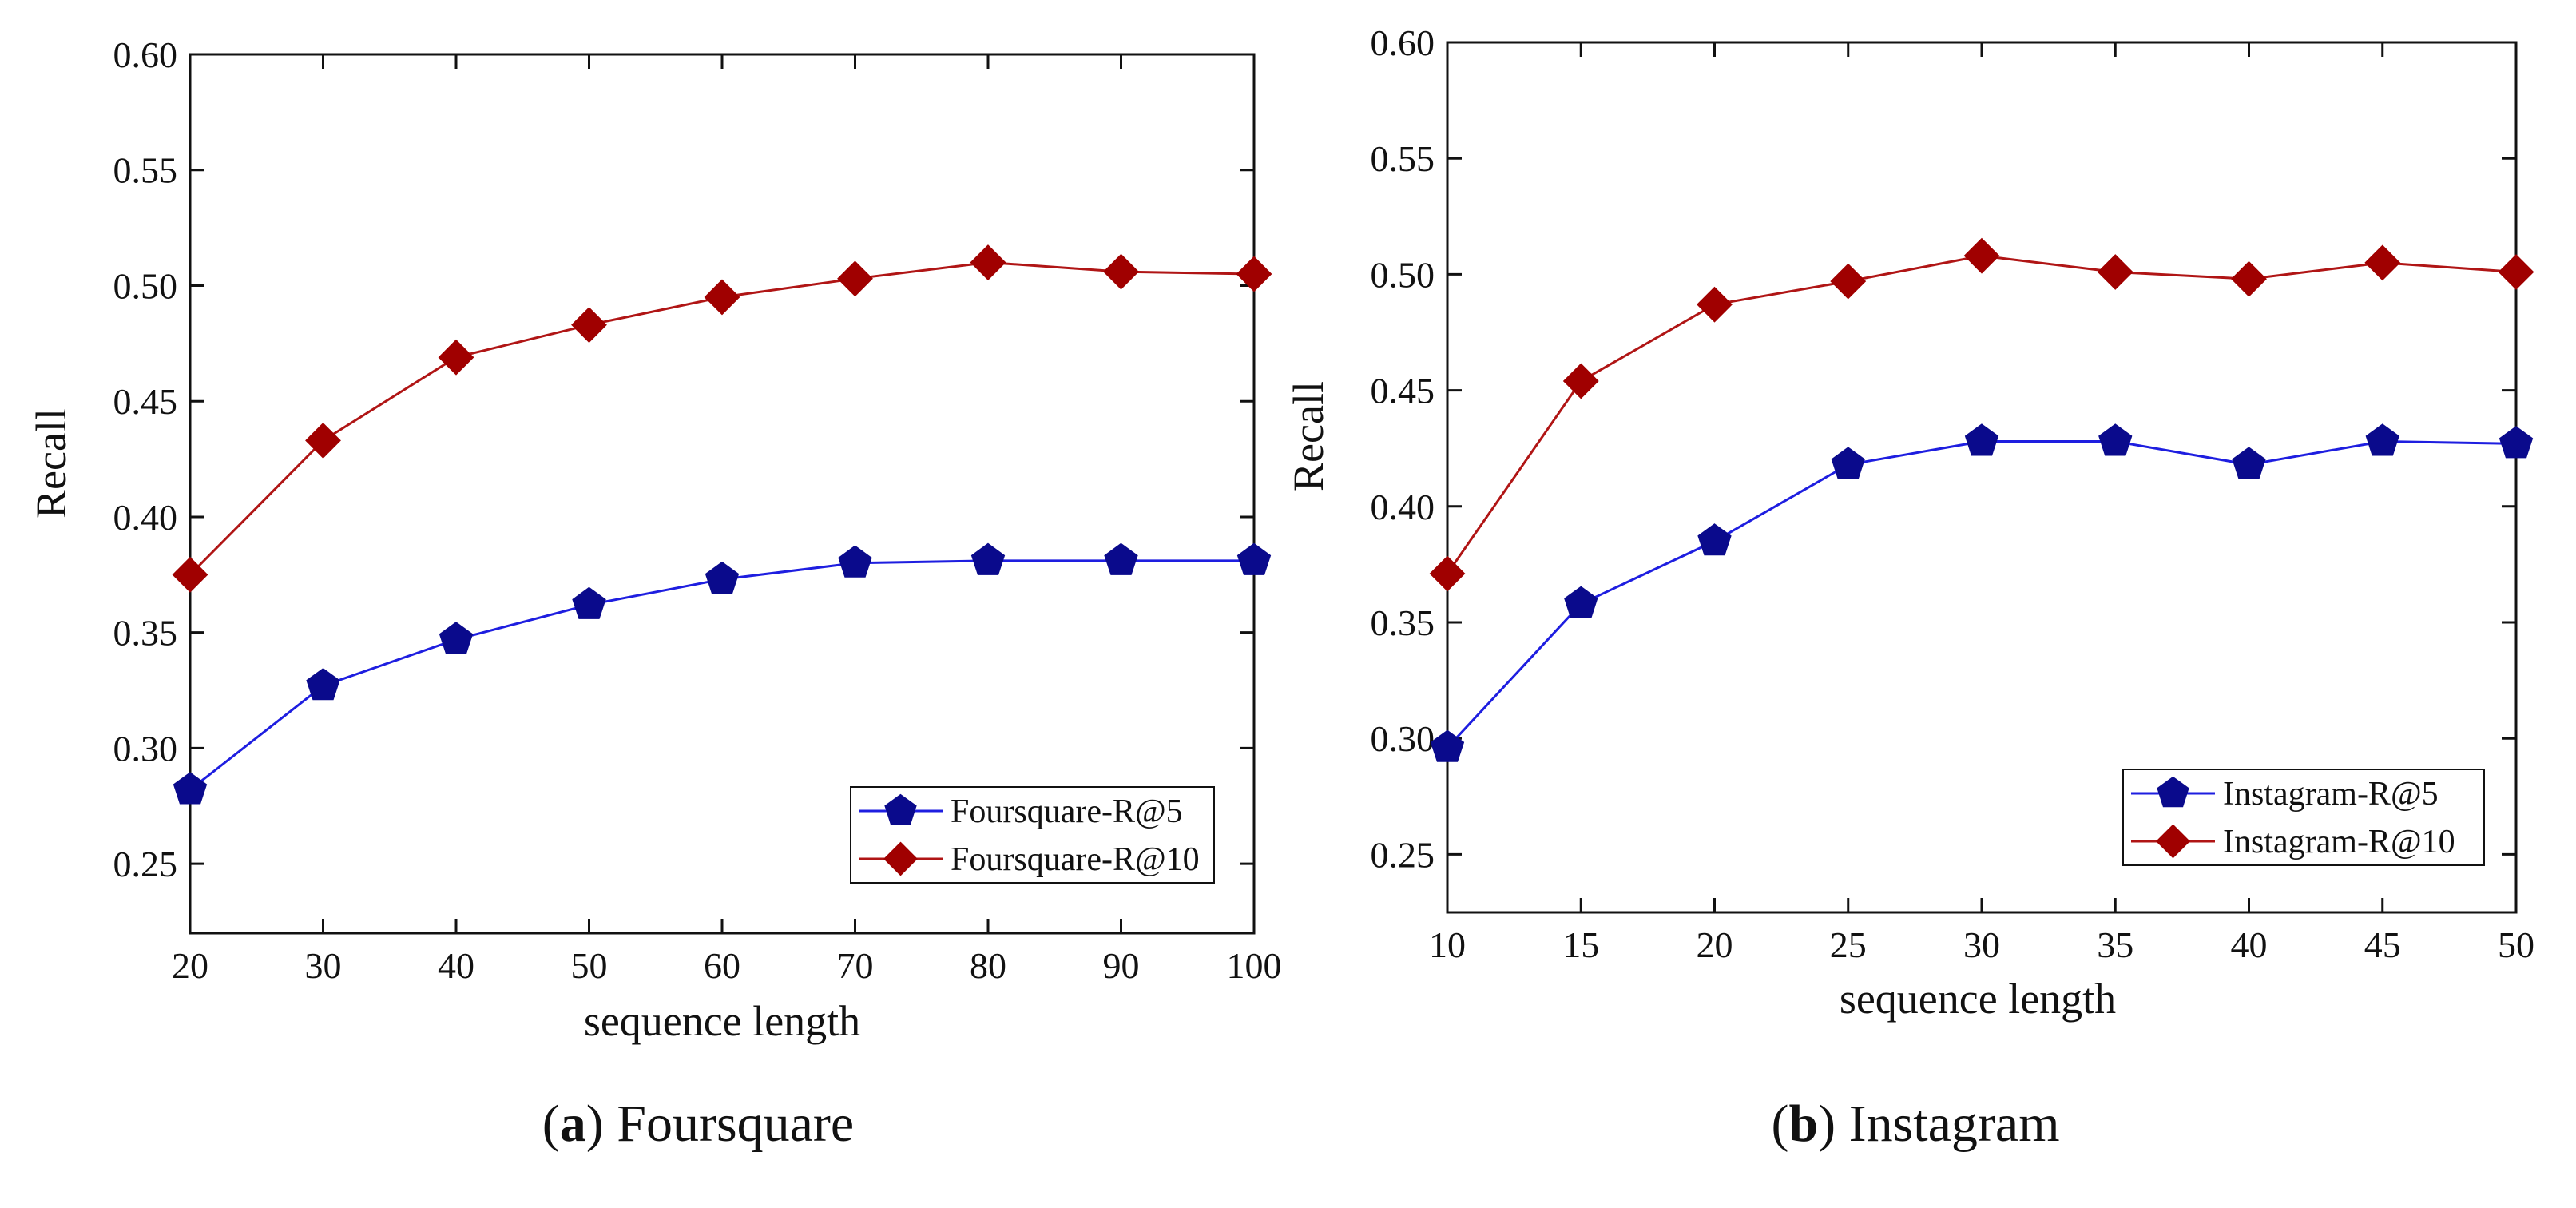  Describe the element at coordinates (1121, 965) in the screenshot. I see `x-tick-label: 90` at that location.